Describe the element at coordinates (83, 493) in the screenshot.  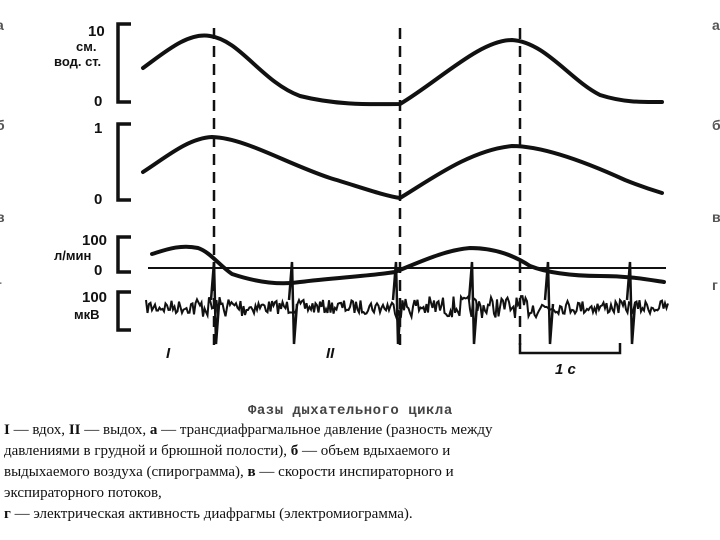
I see `caption-line-4: экспираторного потоков,` at that location.